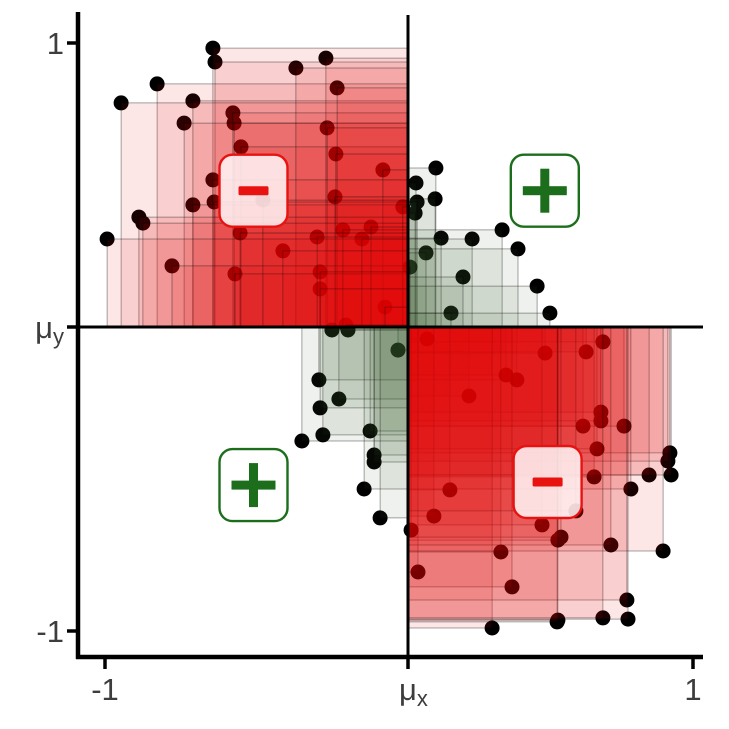 This screenshot has height=729, width=729. Describe the element at coordinates (105, 689) in the screenshot. I see `x-tick-label: -1` at that location.